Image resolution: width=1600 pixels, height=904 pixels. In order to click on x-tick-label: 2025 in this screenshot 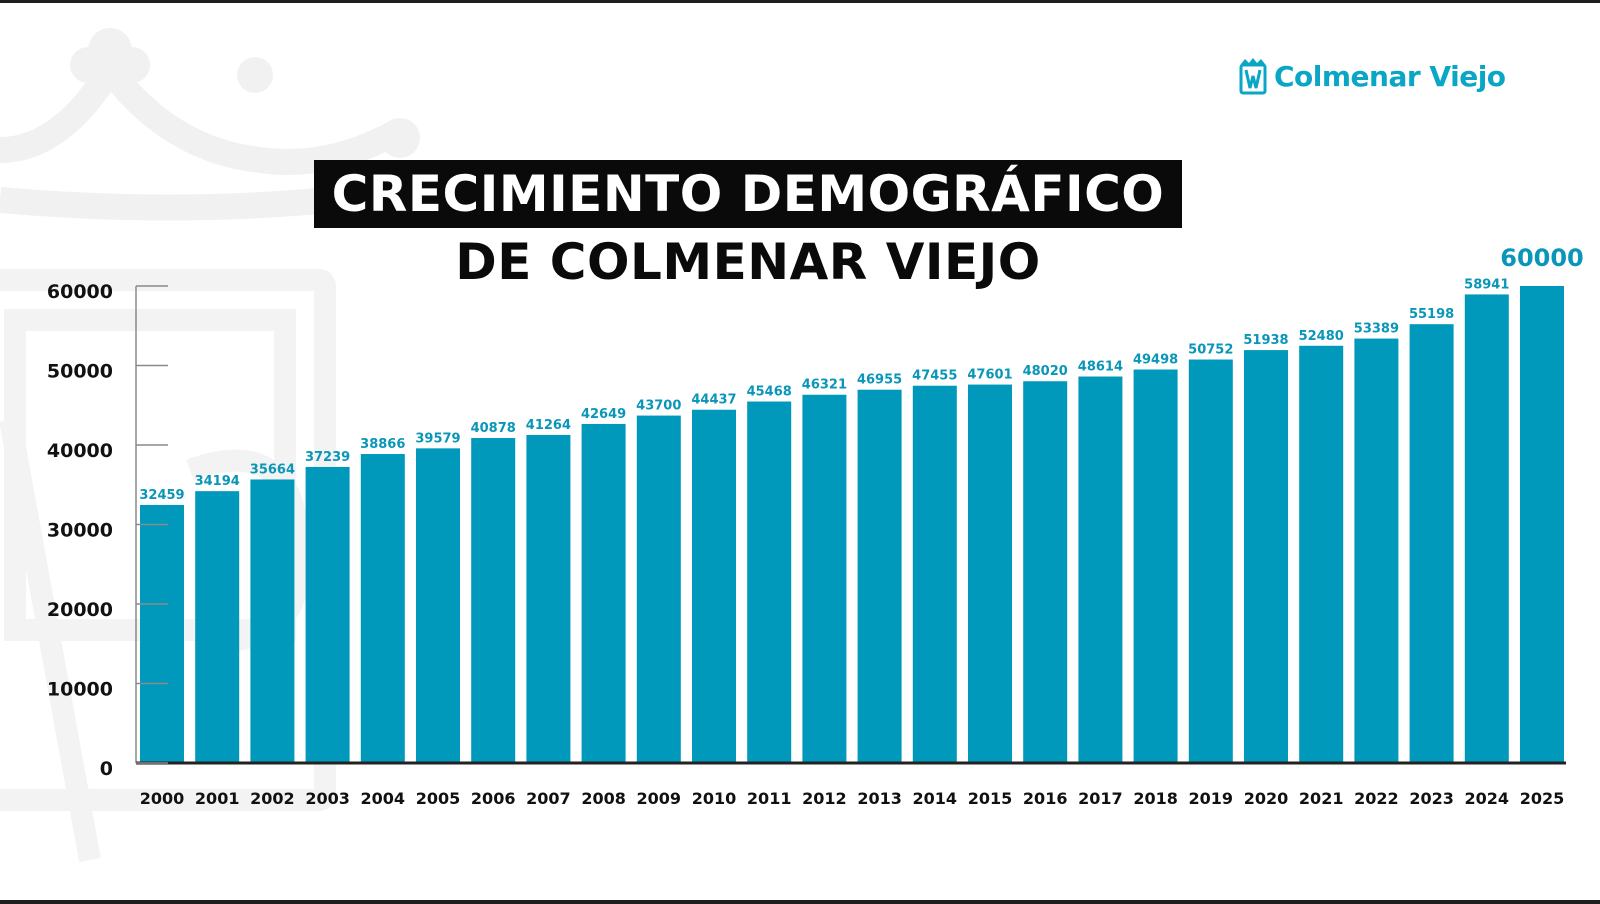, I will do `click(1542, 798)`.